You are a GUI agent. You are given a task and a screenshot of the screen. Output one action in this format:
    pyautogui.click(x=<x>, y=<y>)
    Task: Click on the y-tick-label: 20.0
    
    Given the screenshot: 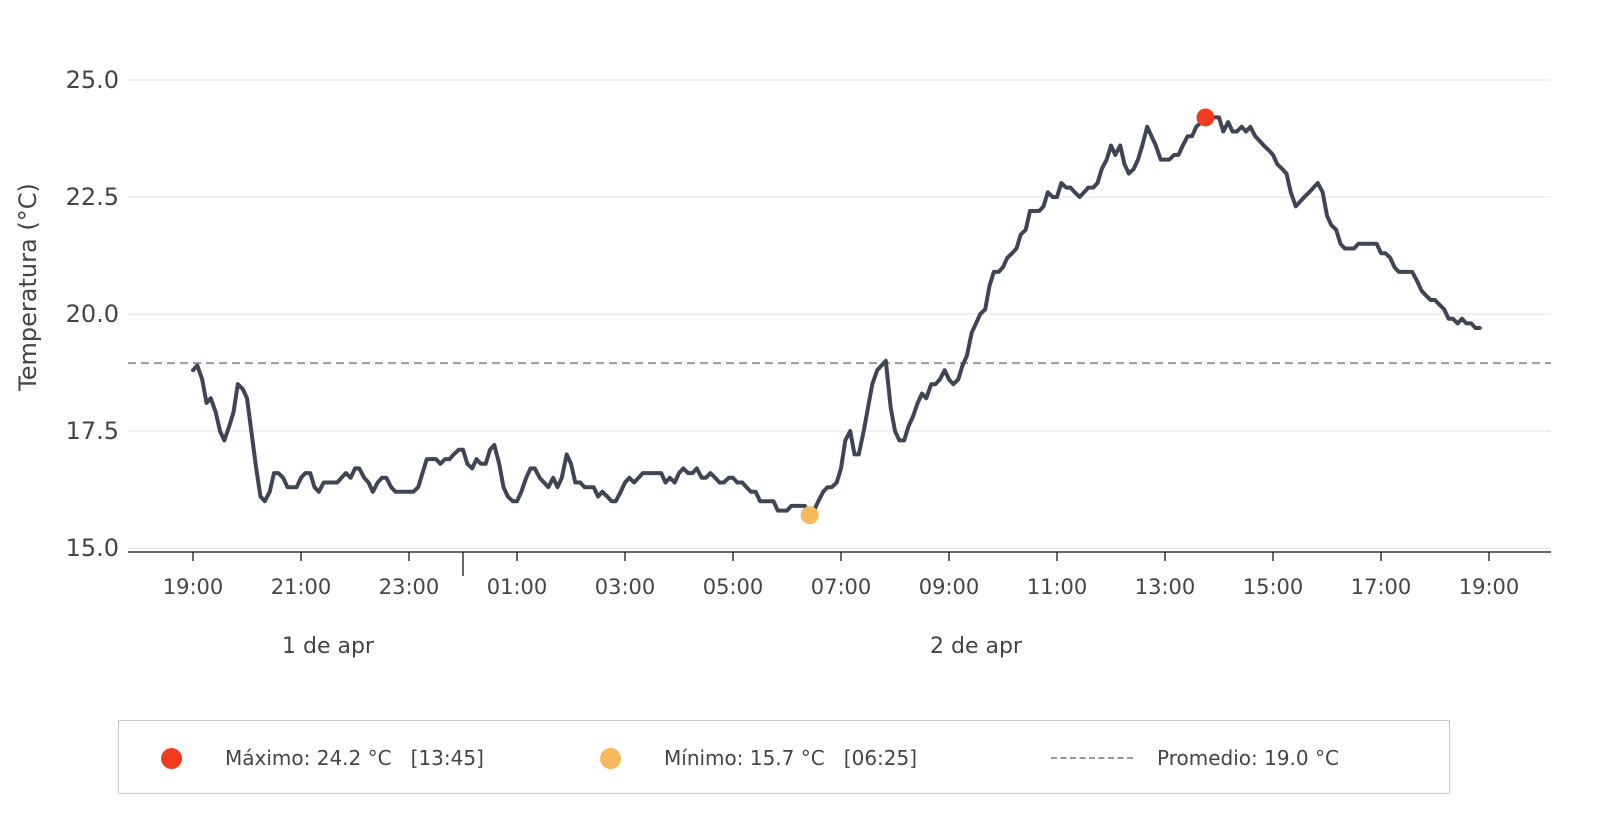 What is the action you would take?
    pyautogui.click(x=92, y=314)
    